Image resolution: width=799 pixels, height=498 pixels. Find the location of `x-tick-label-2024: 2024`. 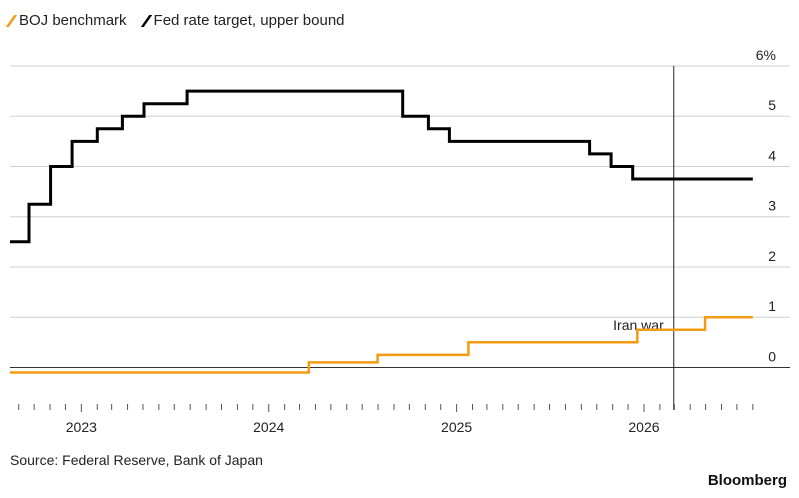

x-tick-label-2024: 2024 is located at coordinates (268, 427).